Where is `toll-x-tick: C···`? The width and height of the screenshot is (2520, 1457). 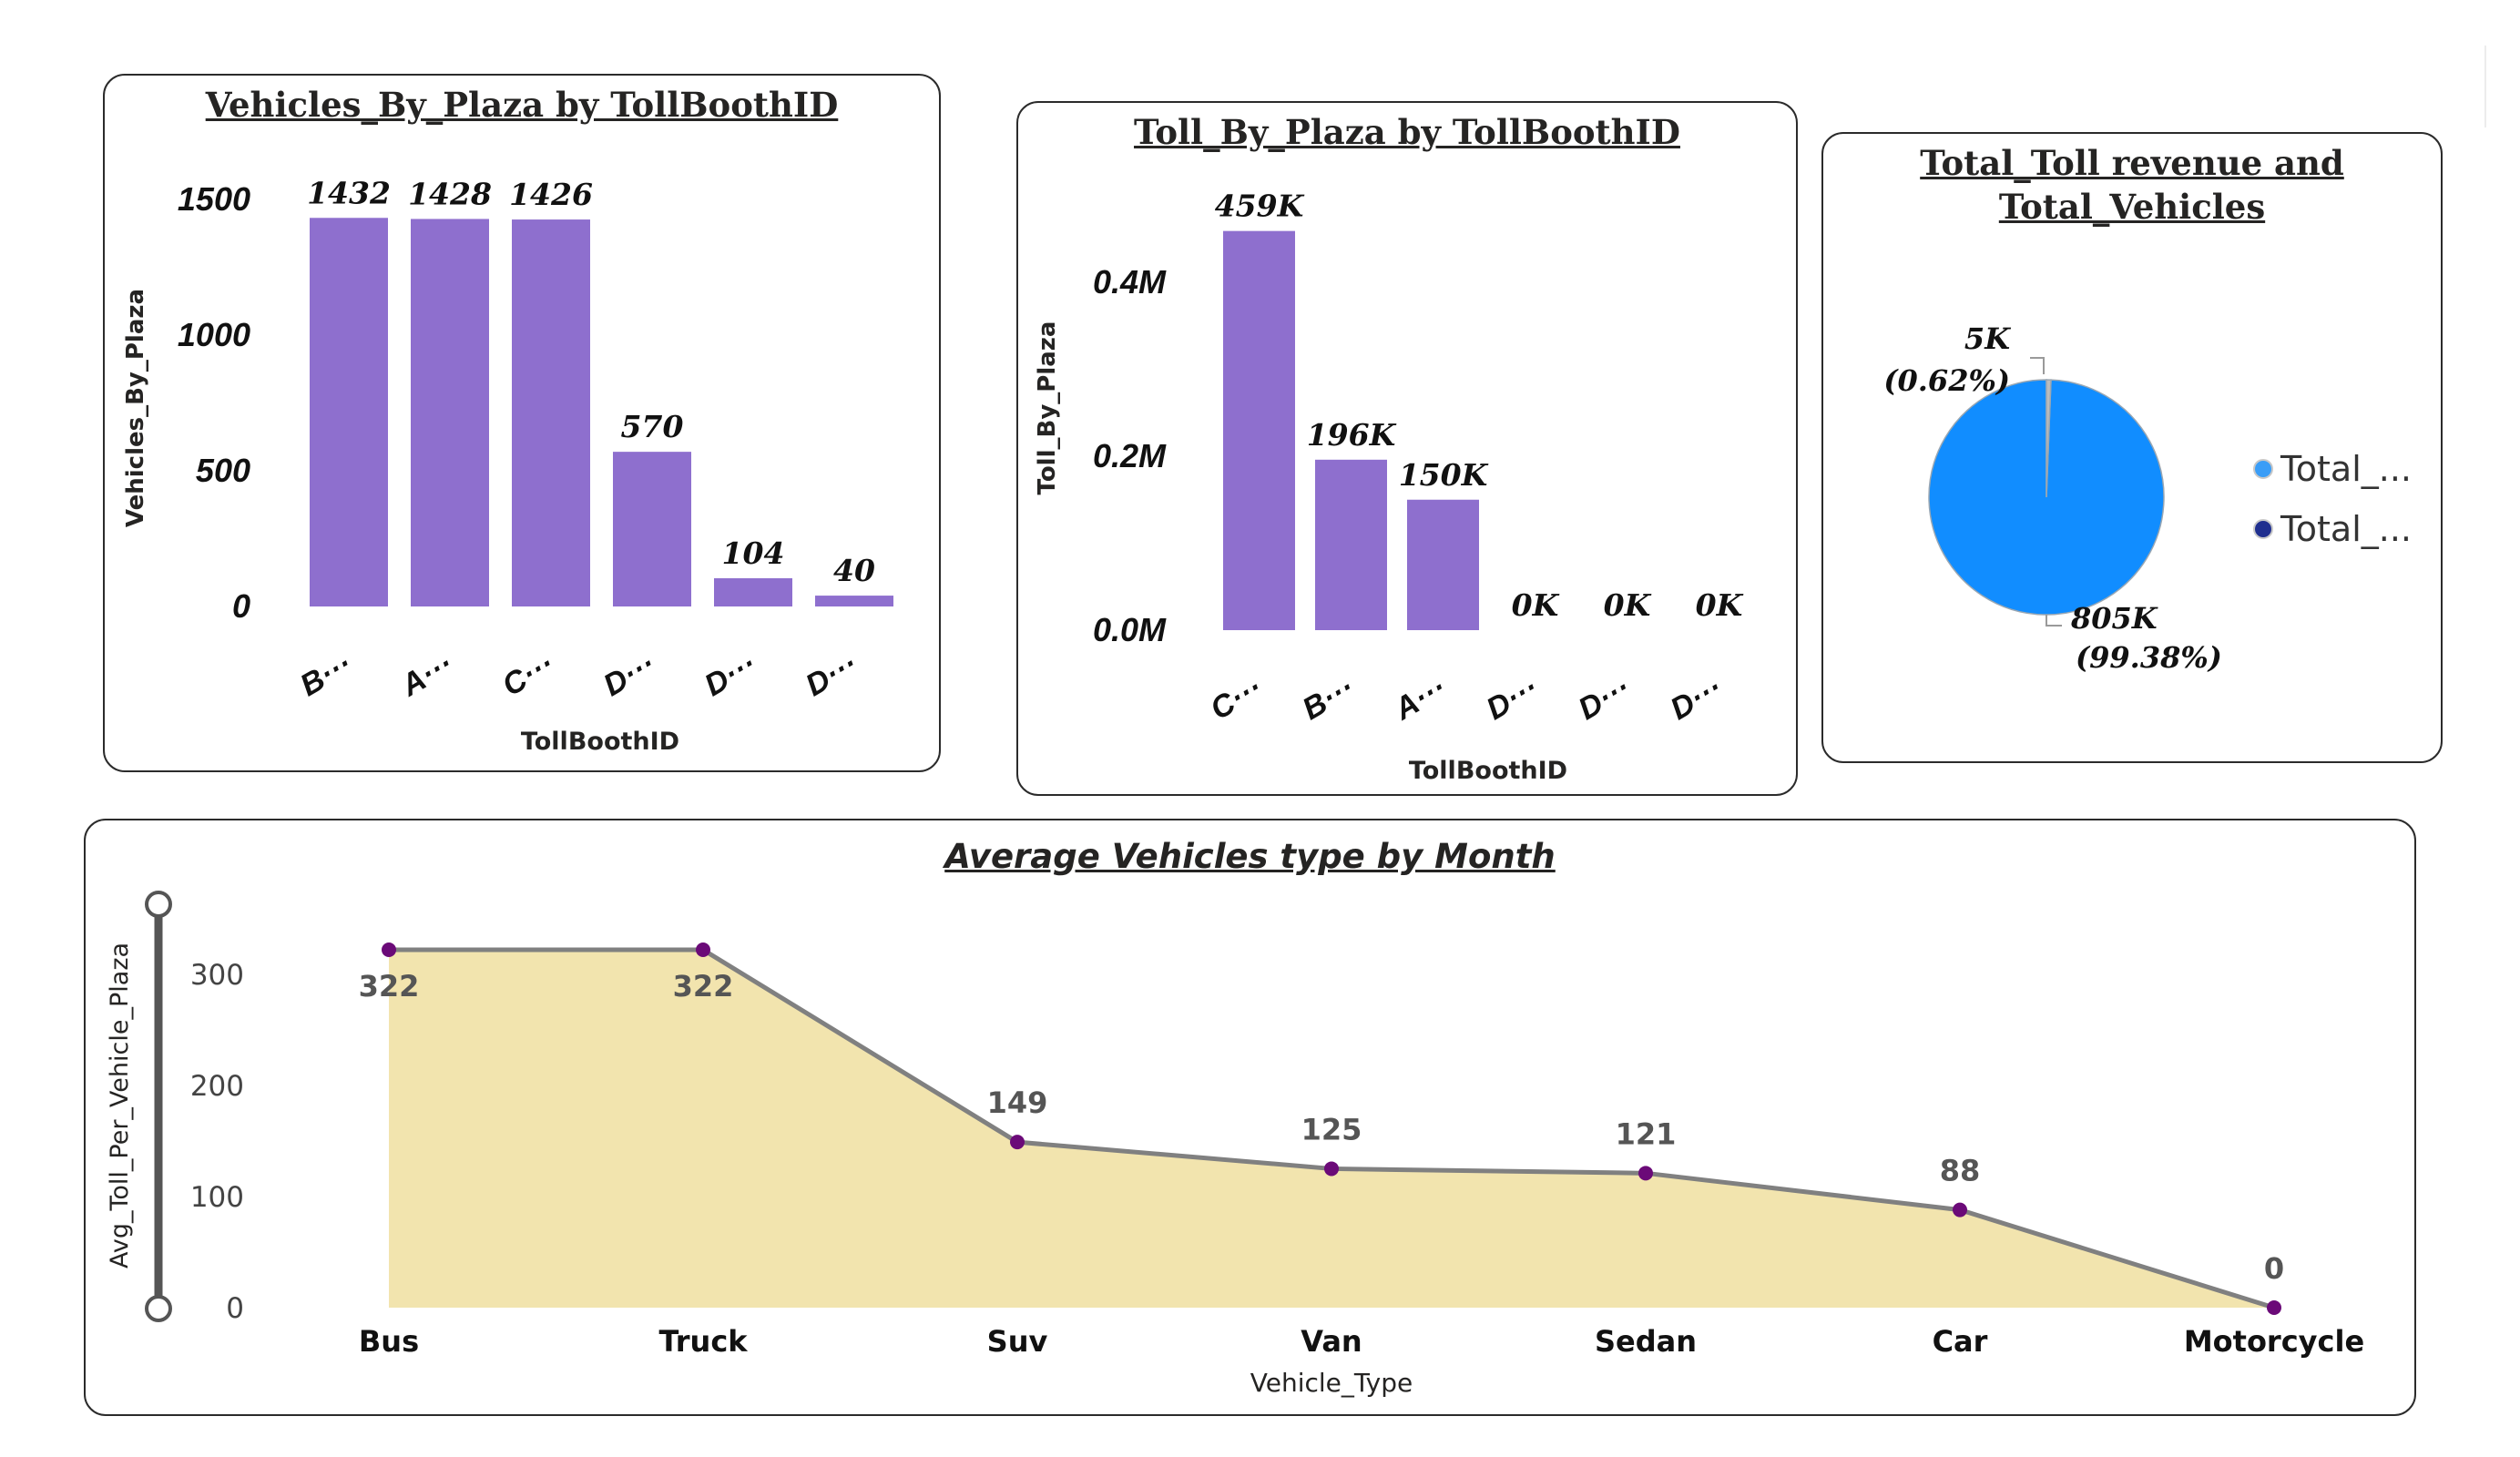 toll-x-tick: C··· is located at coordinates (1237, 698).